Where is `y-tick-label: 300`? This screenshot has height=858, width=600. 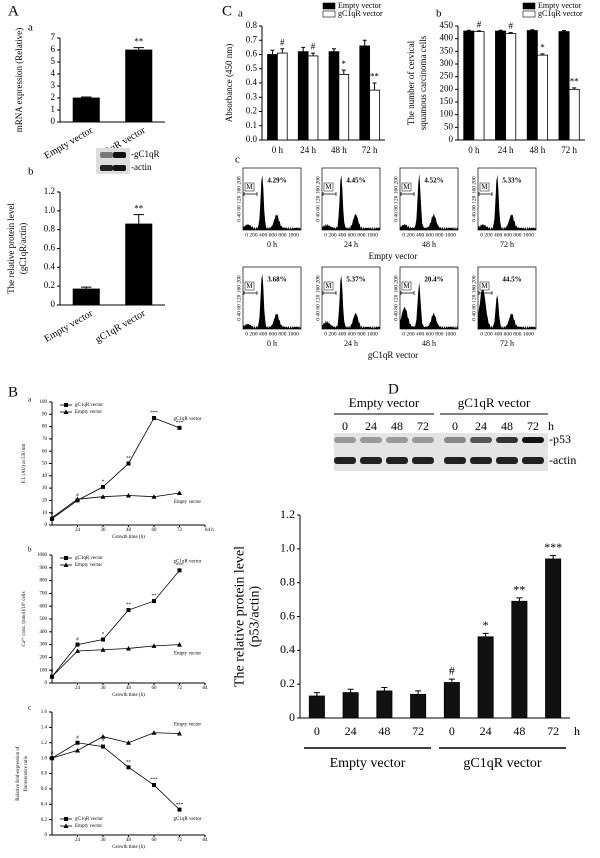 y-tick-label: 300 is located at coordinates (447, 63).